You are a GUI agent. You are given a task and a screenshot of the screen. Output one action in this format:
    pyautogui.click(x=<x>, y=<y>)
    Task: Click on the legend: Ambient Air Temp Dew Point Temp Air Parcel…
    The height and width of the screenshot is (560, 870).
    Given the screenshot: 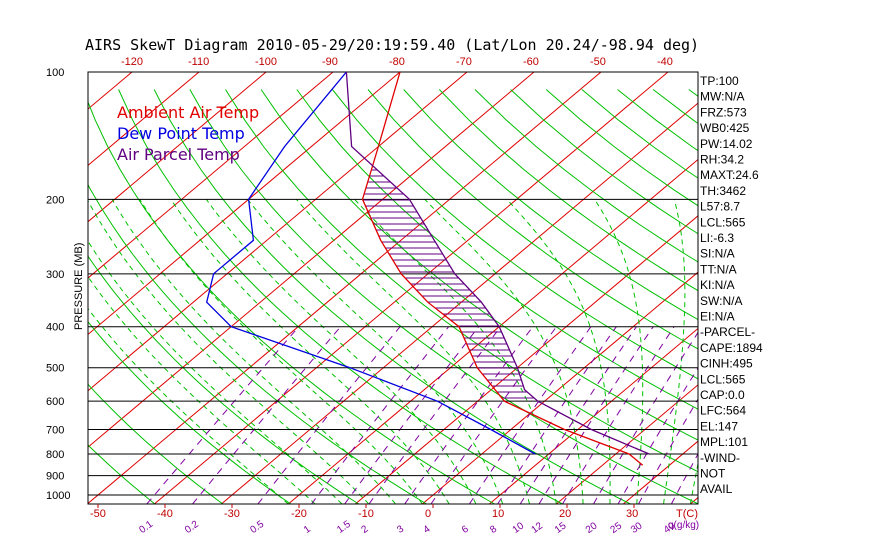 What is the action you would take?
    pyautogui.click(x=188, y=133)
    